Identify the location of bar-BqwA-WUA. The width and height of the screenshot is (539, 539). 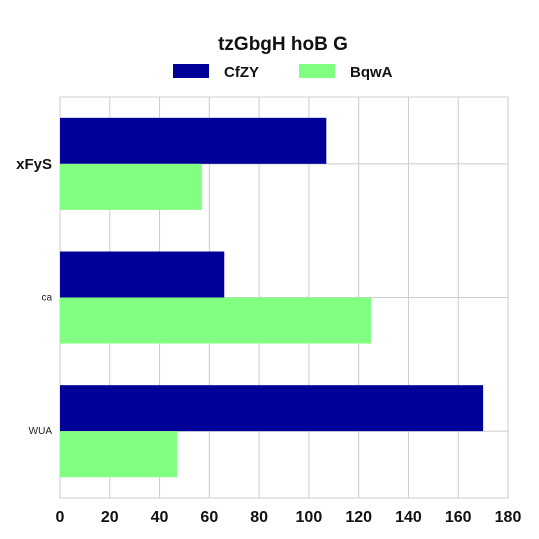
(118, 454).